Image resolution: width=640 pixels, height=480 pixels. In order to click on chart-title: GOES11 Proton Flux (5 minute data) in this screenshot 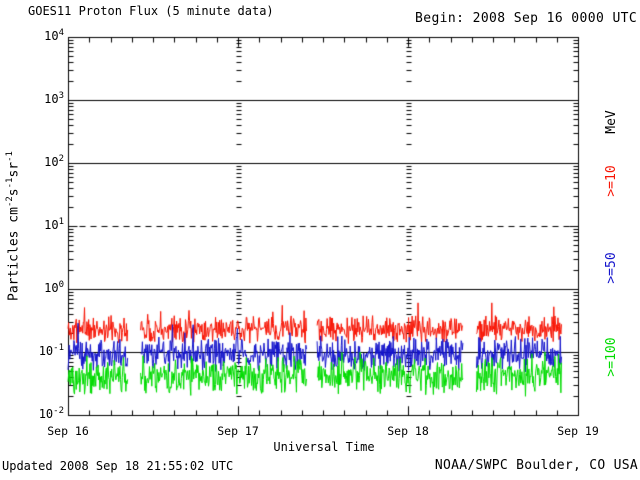, I will do `click(151, 11)`.